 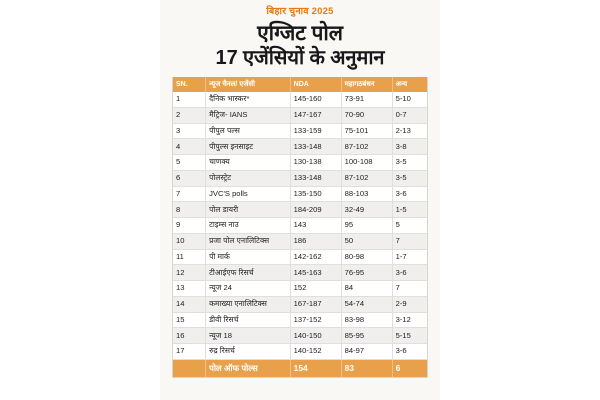 I want to click on row-sn: 17, so click(x=190, y=351).